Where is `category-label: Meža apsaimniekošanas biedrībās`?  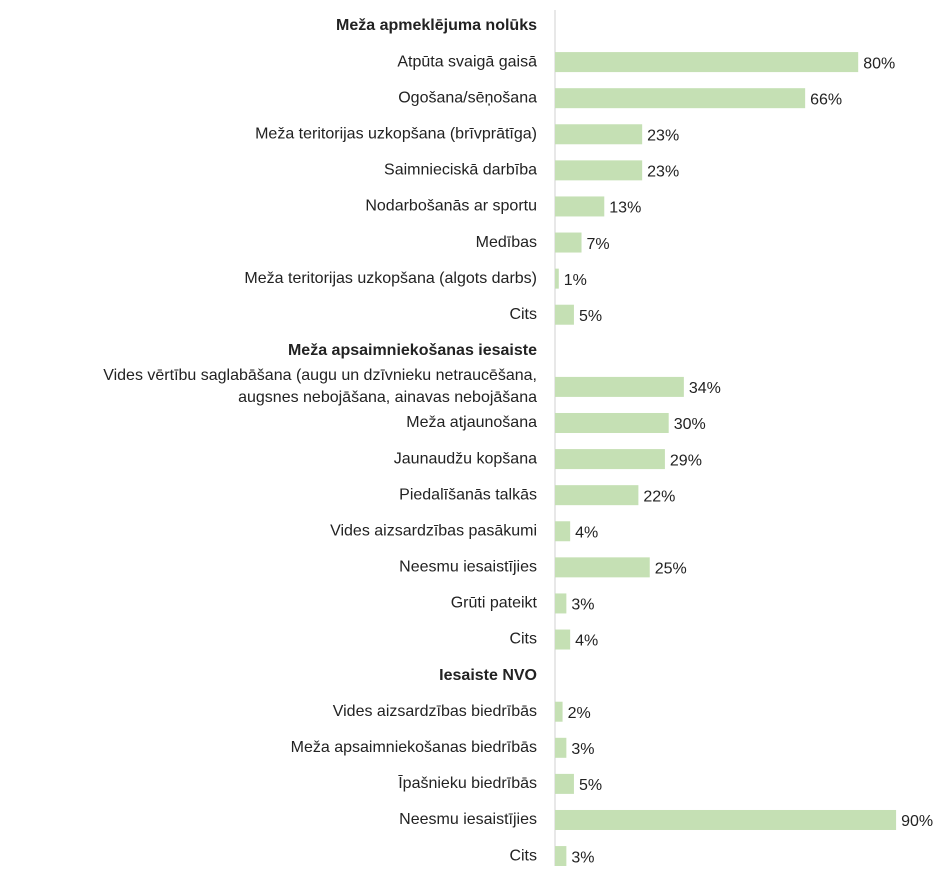 category-label: Meža apsaimniekošanas biedrībās is located at coordinates (414, 747).